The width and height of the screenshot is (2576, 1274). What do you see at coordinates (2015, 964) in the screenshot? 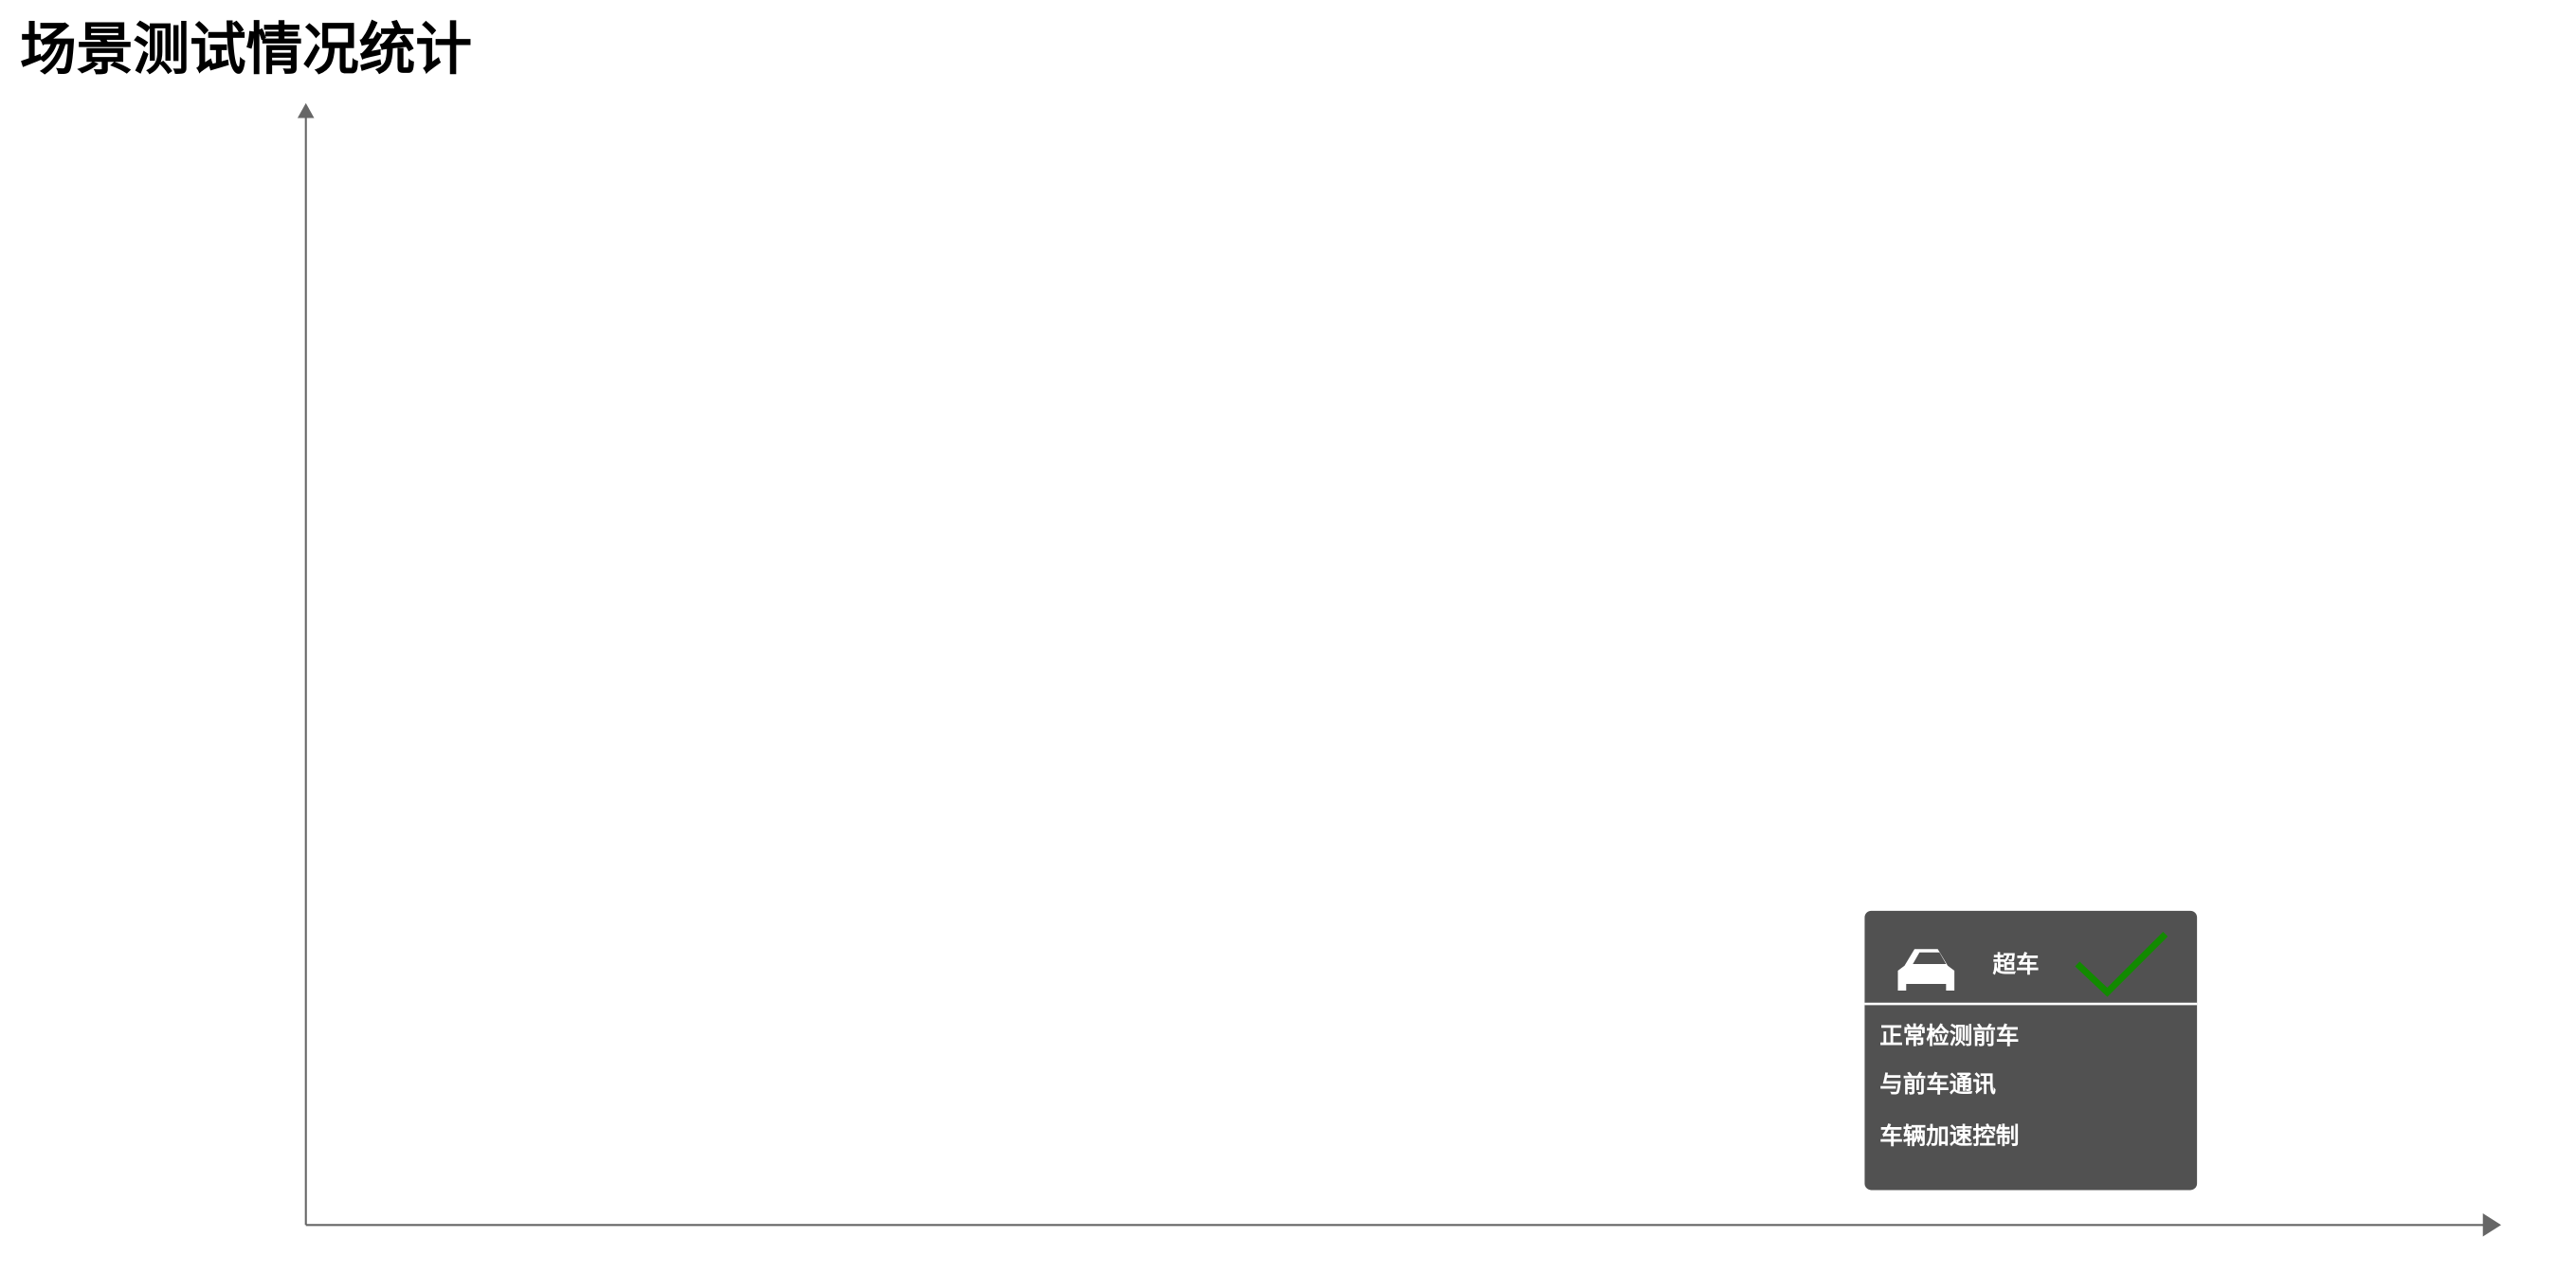
I see `tooltip-title: 超车` at bounding box center [2015, 964].